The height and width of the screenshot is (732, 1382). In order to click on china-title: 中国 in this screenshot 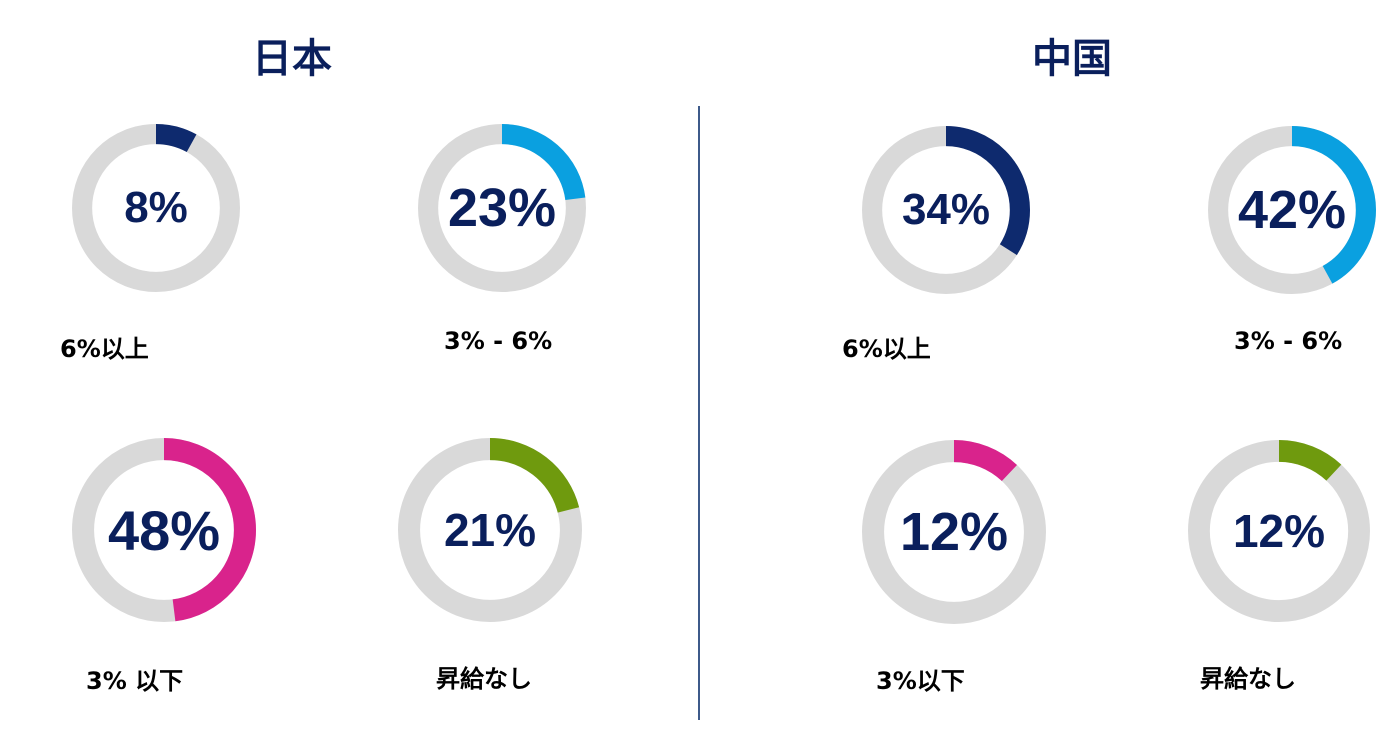, I will do `click(1072, 59)`.